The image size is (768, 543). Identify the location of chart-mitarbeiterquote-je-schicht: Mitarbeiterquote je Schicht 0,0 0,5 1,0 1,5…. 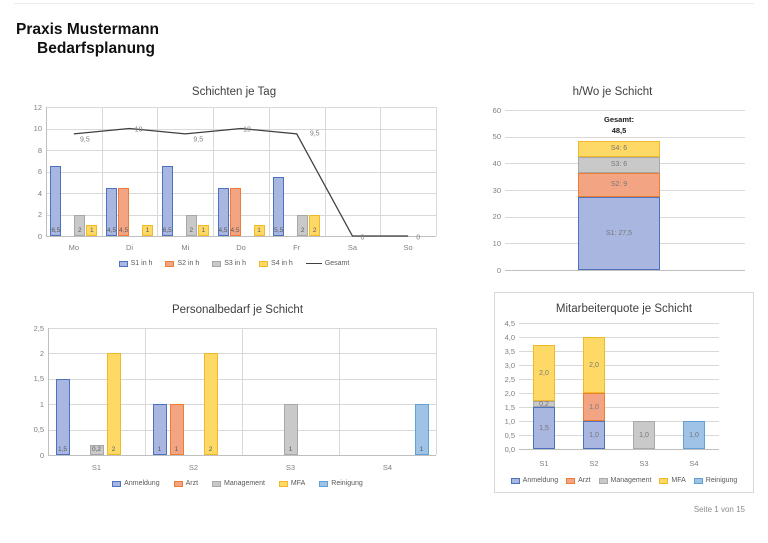
(624, 392).